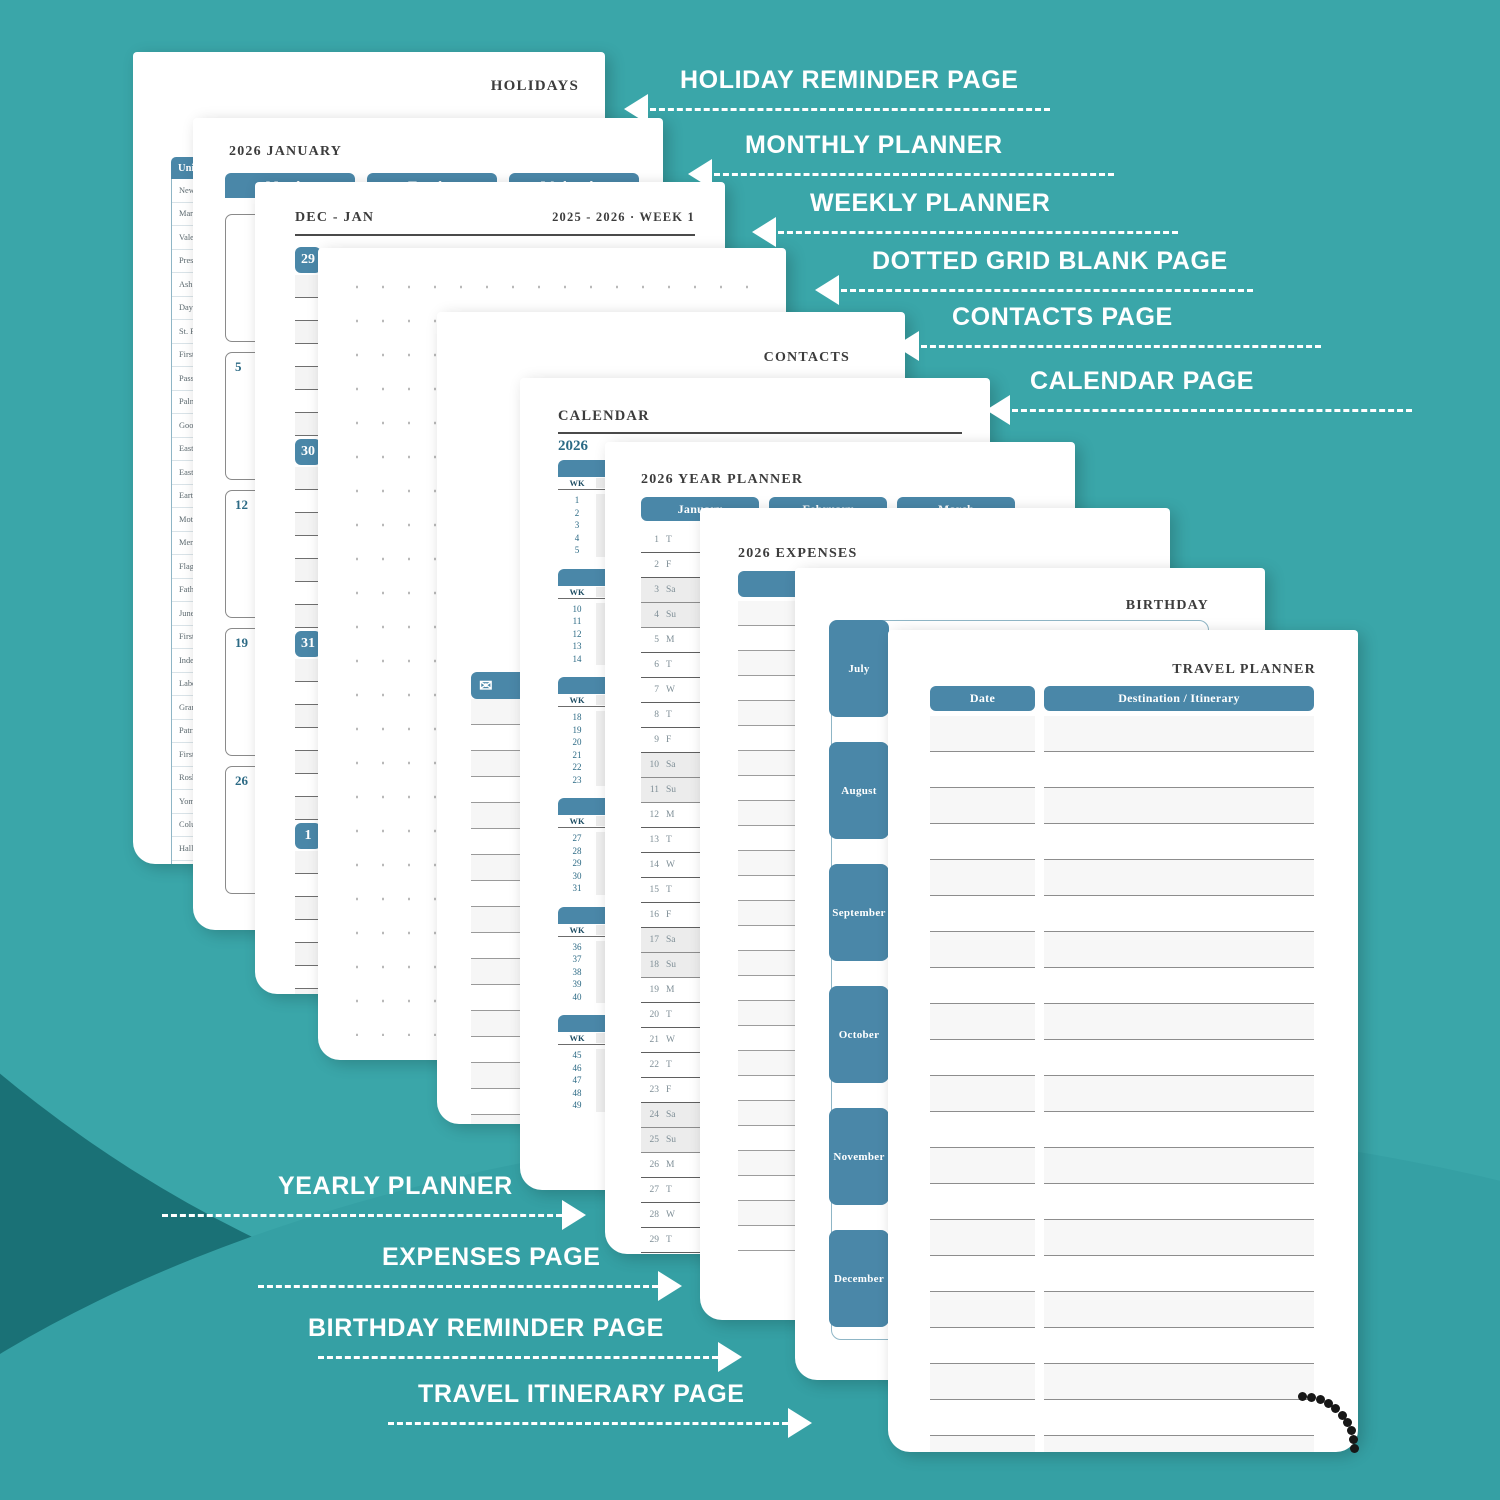  I want to click on year-day-row: 22 T, so click(686, 1065).